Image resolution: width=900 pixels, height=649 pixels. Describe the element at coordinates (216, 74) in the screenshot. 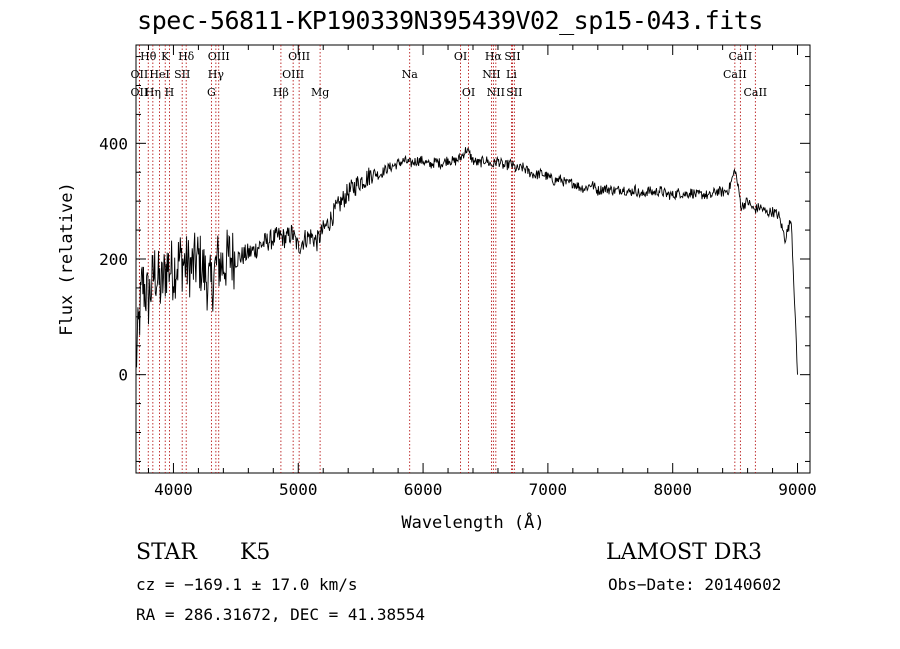

I see `line-label-7: Hγ` at that location.